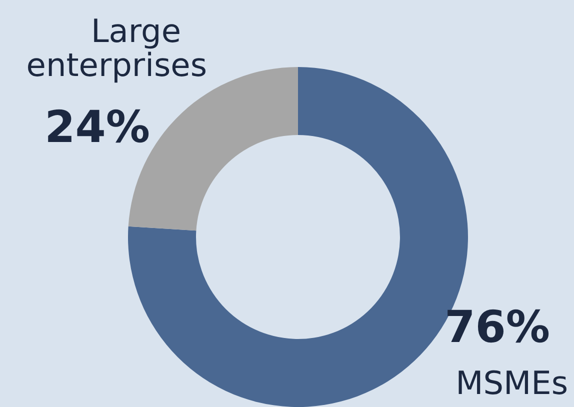  Describe the element at coordinates (116, 48) in the screenshot. I see `slice-label: Large enterprises` at that location.